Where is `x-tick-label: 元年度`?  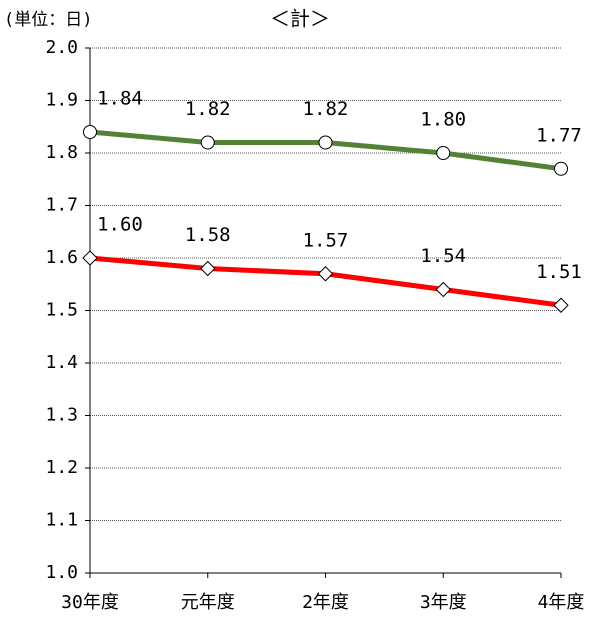 x-tick-label: 元年度 is located at coordinates (208, 602).